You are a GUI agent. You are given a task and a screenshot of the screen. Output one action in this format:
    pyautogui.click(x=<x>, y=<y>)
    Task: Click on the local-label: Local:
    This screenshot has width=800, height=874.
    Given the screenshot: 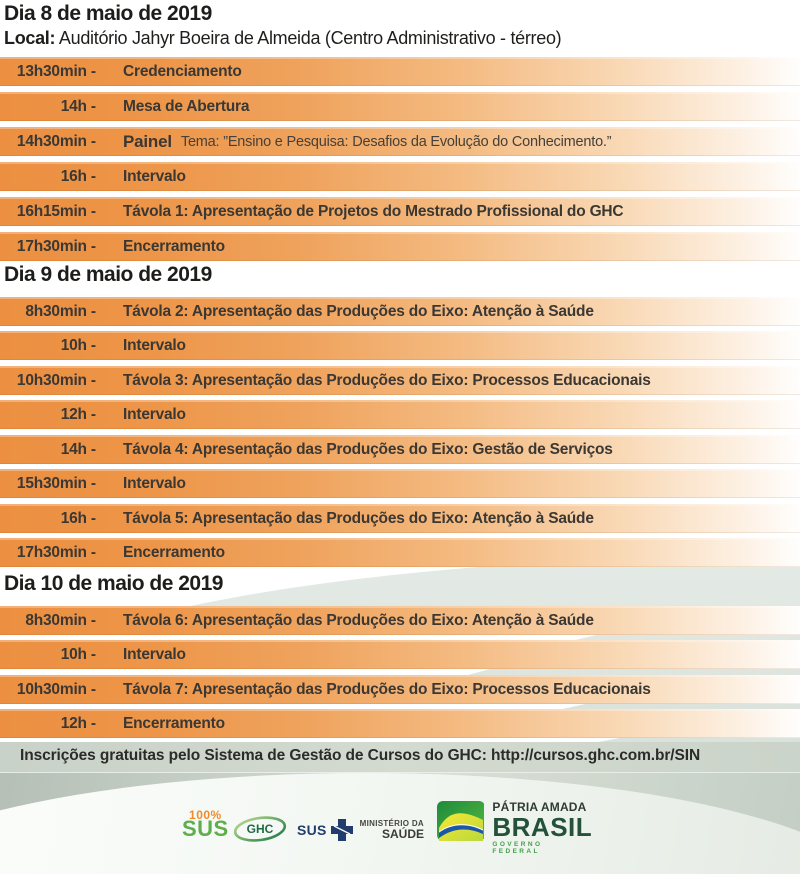 What is the action you would take?
    pyautogui.click(x=30, y=38)
    